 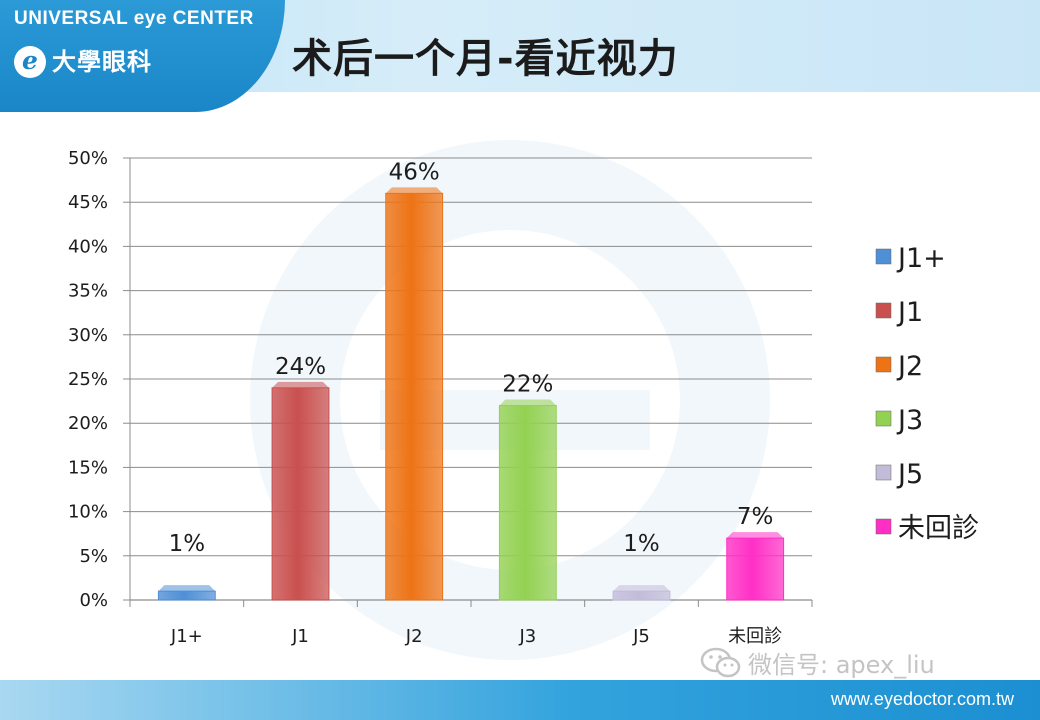 I want to click on brand-name-english: UNIVERSAL eye CENTER, so click(x=134, y=18).